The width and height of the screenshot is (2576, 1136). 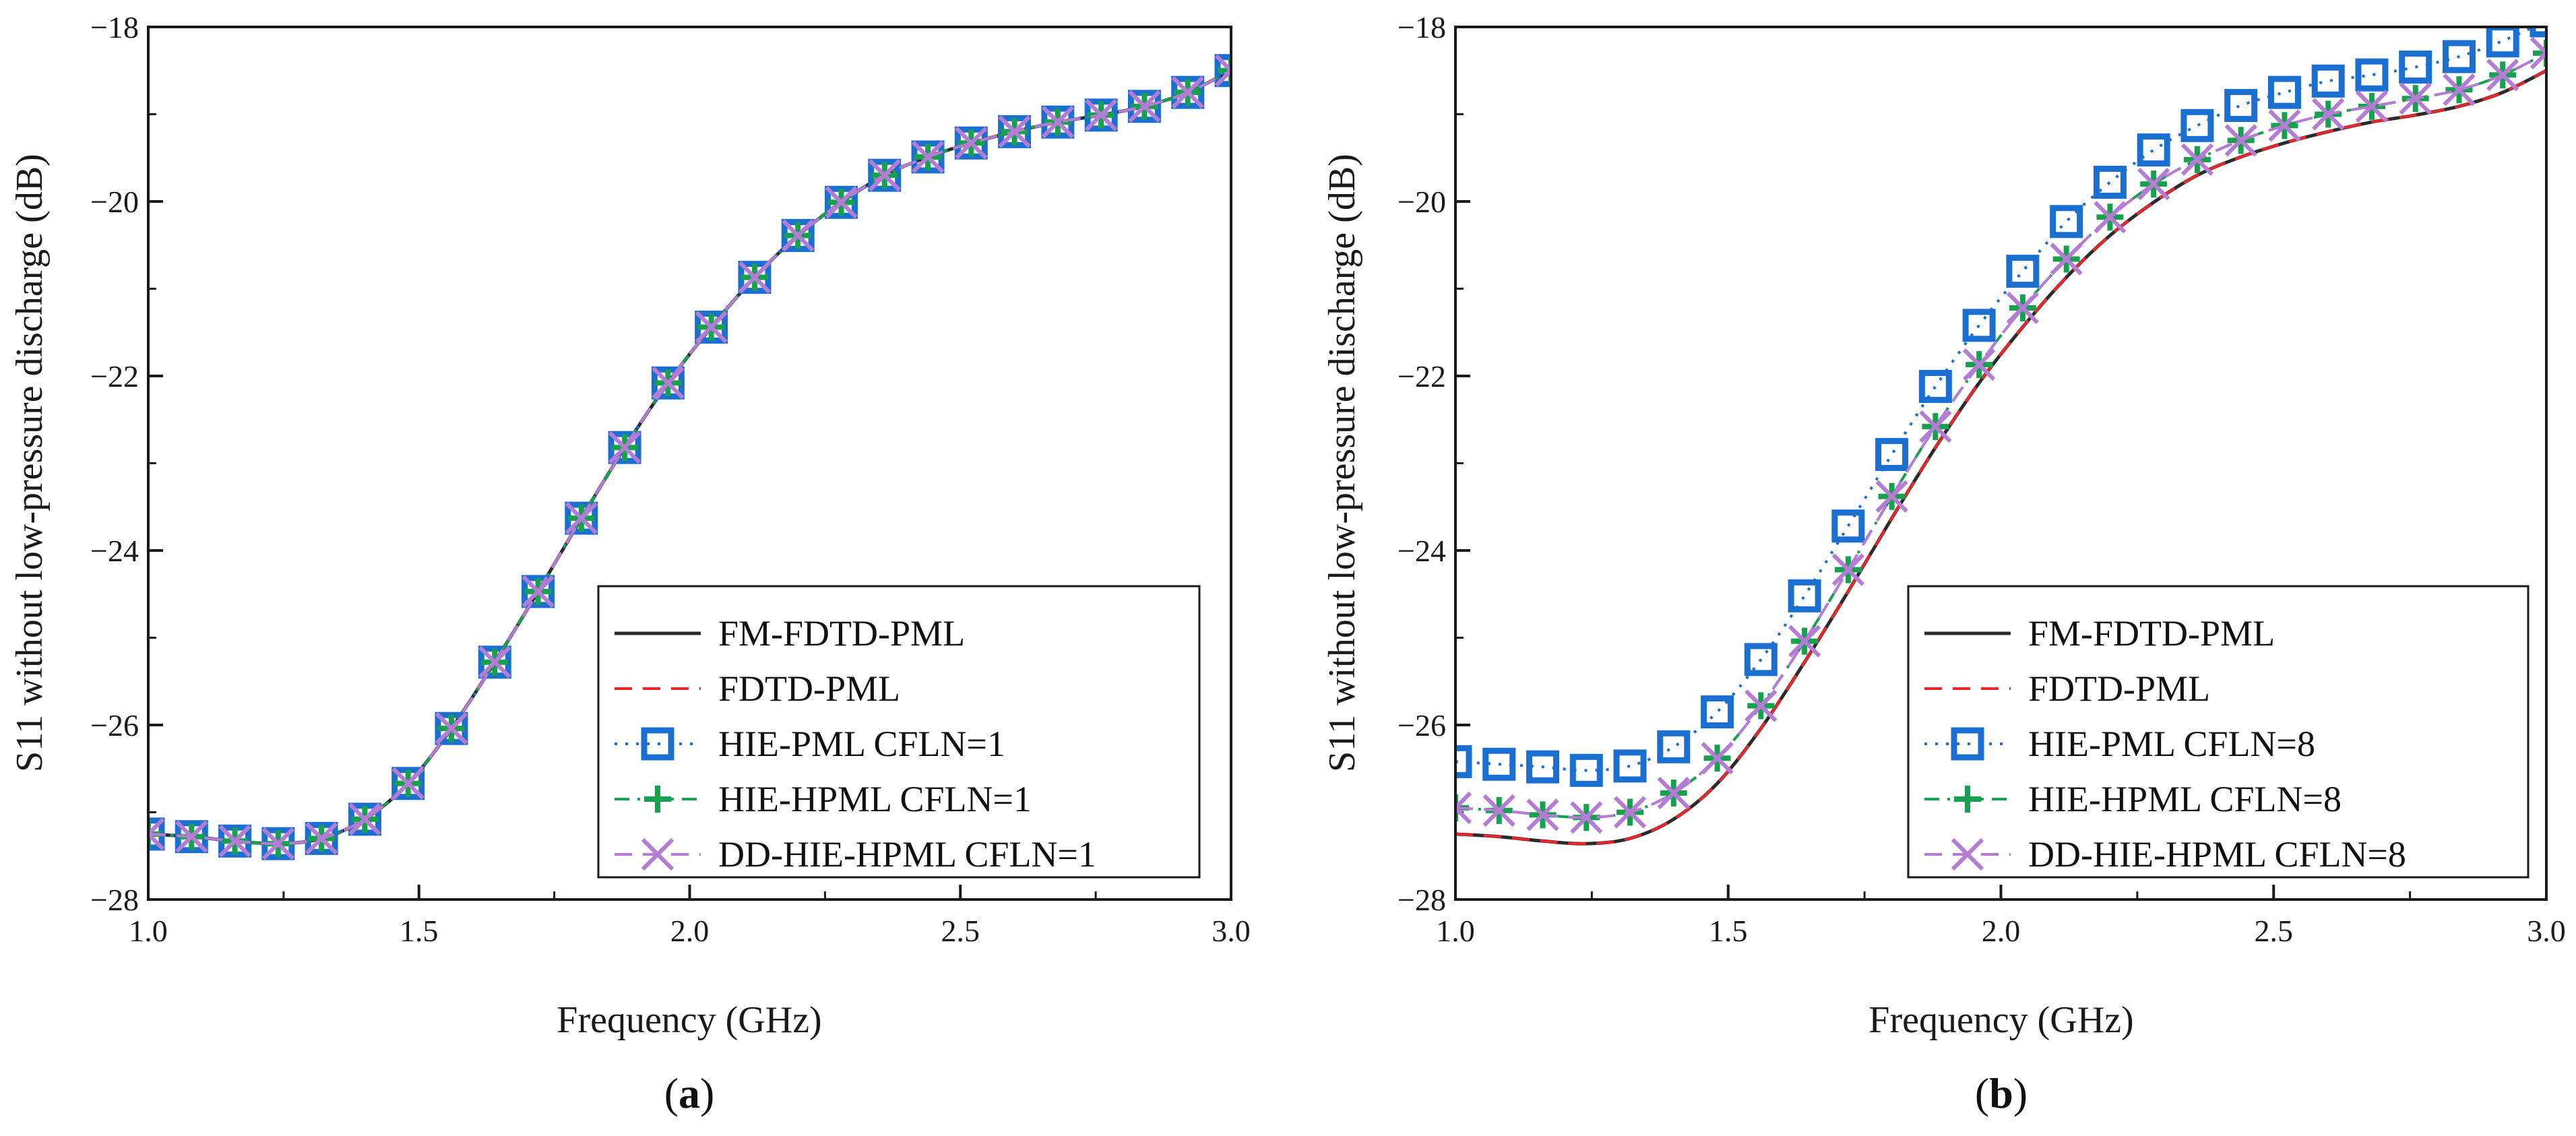 I want to click on panel-b-label-close: ), so click(x=2020, y=1093).